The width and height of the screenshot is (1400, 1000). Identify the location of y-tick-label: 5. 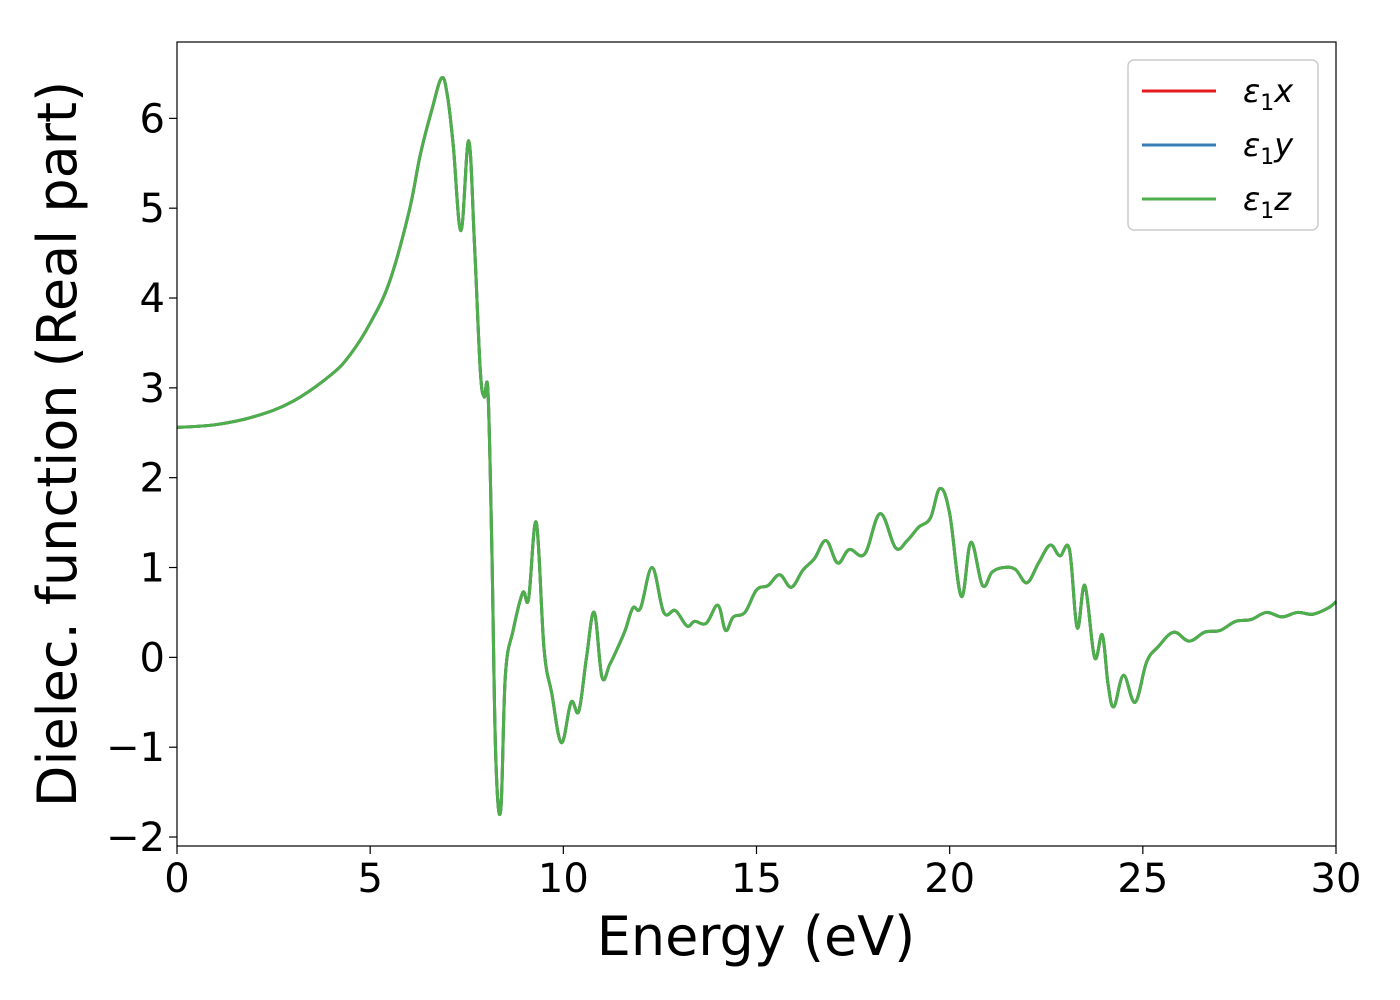
(152, 209).